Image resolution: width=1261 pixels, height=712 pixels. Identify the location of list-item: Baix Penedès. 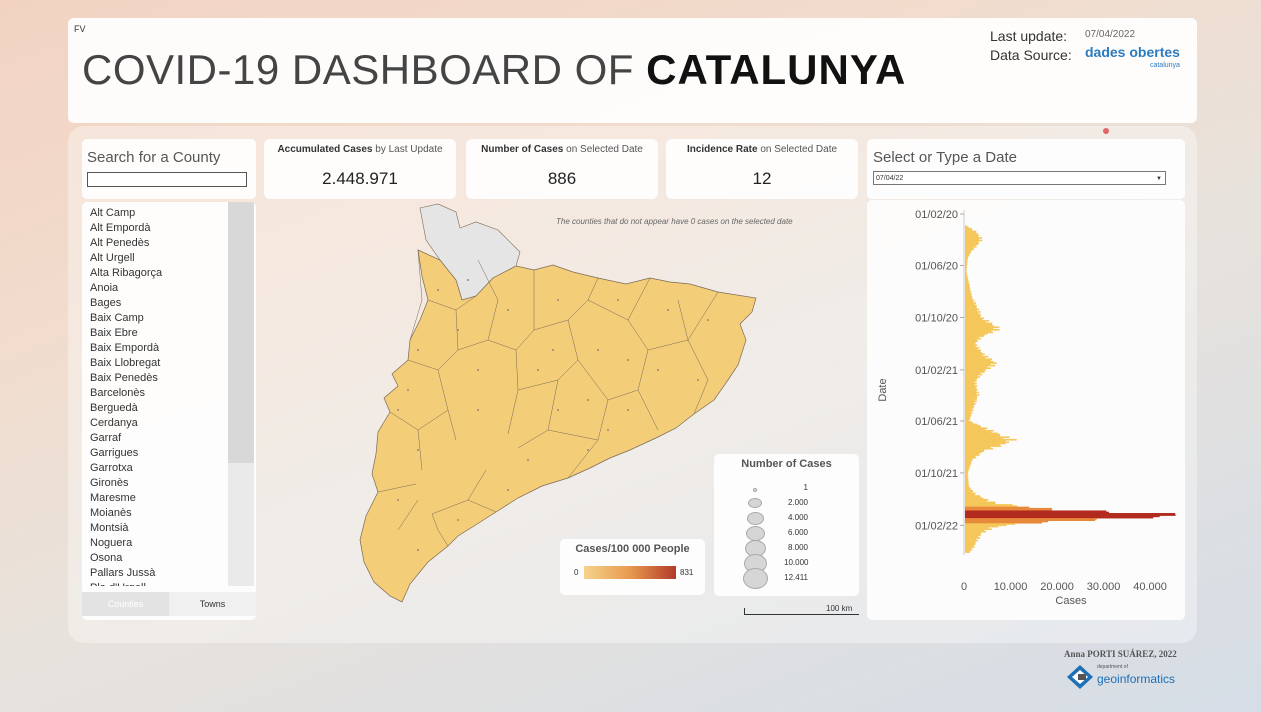
(124, 378).